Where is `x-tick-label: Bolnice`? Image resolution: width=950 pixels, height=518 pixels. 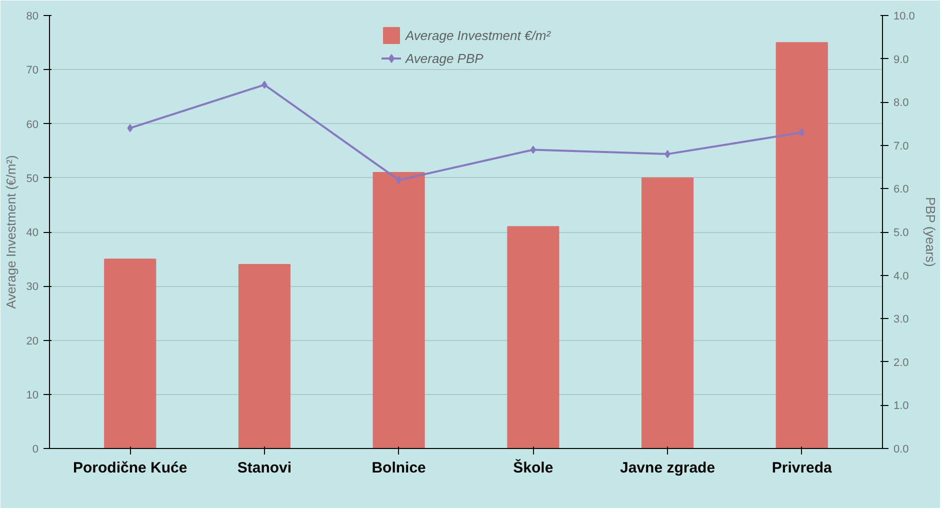
x-tick-label: Bolnice is located at coordinates (399, 468).